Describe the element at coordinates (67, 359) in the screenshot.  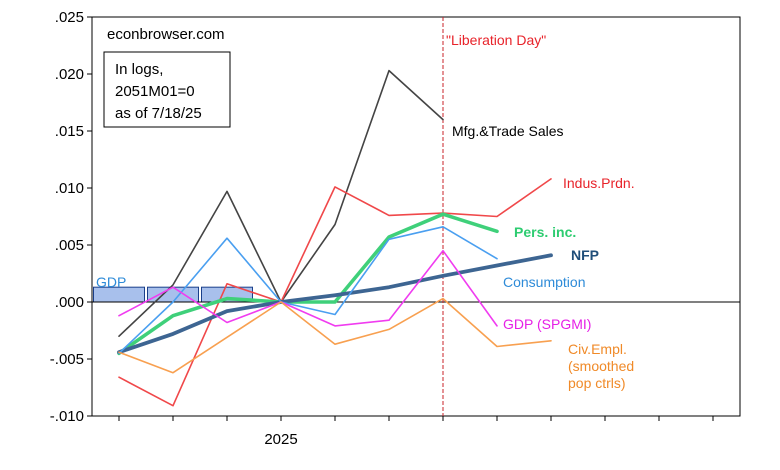
I see `y-tick-label: -.005` at that location.